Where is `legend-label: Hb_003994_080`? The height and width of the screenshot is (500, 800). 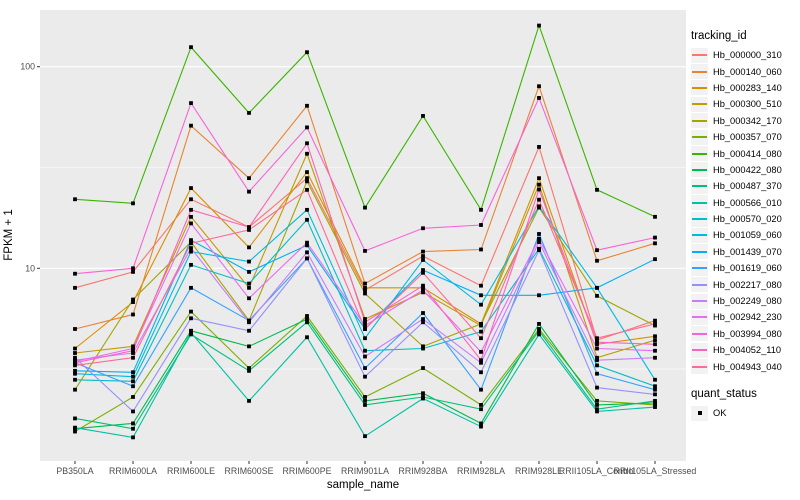
legend-label: Hb_003994_080 is located at coordinates (747, 333).